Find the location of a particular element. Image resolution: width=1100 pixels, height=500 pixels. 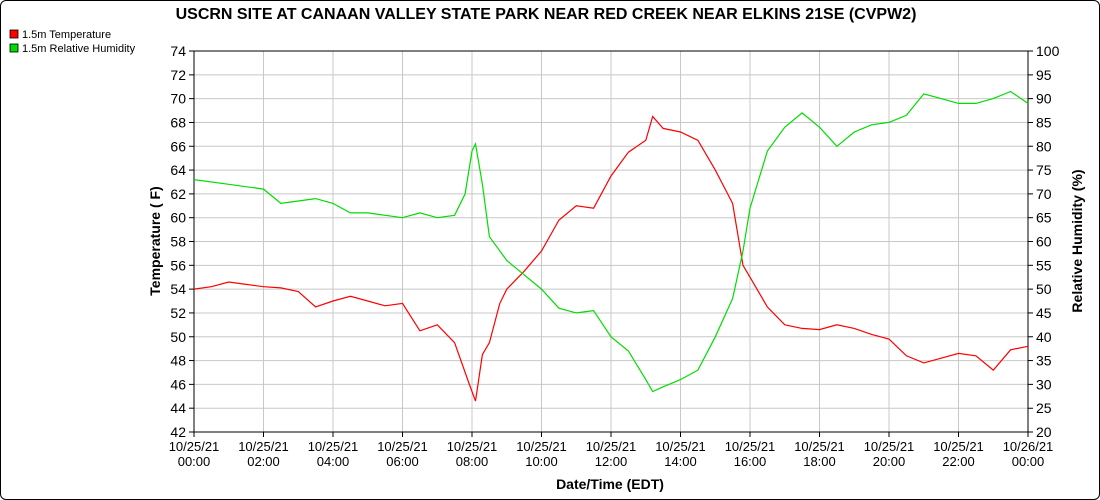

y2-tick-label: 60 is located at coordinates (1044, 242).